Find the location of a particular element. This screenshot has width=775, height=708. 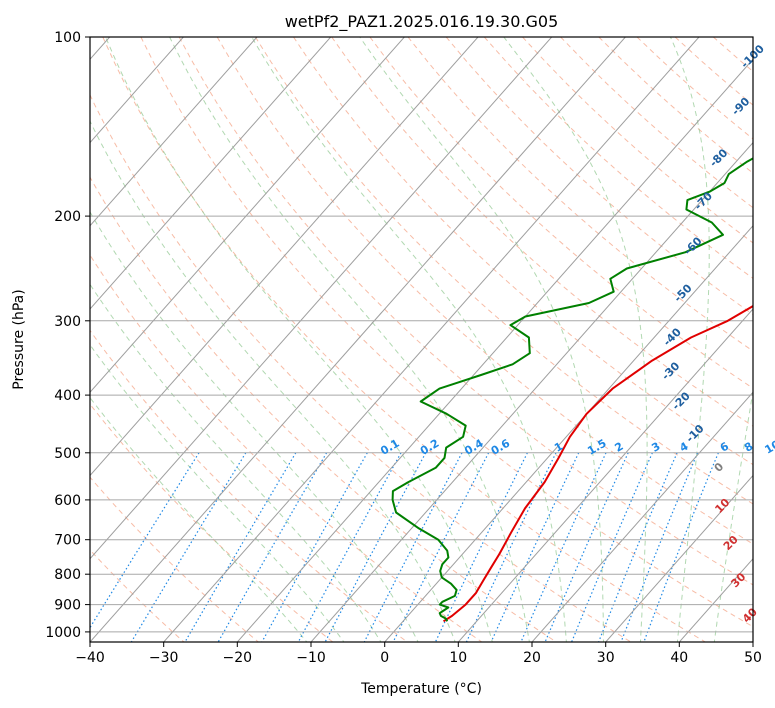

y-tick-label: 500 is located at coordinates (67, 454).